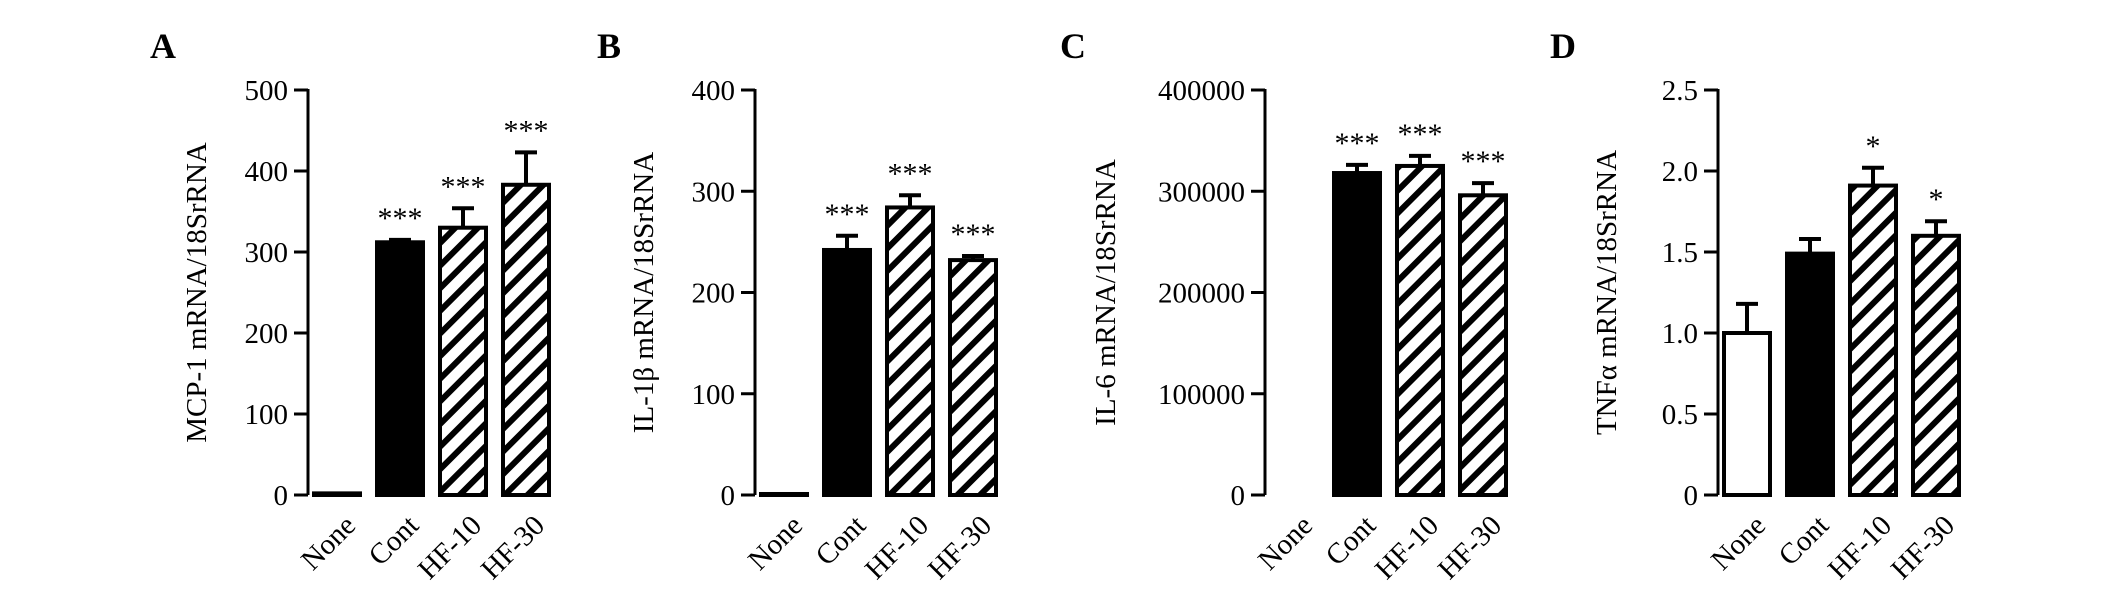  Describe the element at coordinates (197, 292) in the screenshot. I see `y-axis-title: MCP-1 mRNA/18SrRNA` at that location.